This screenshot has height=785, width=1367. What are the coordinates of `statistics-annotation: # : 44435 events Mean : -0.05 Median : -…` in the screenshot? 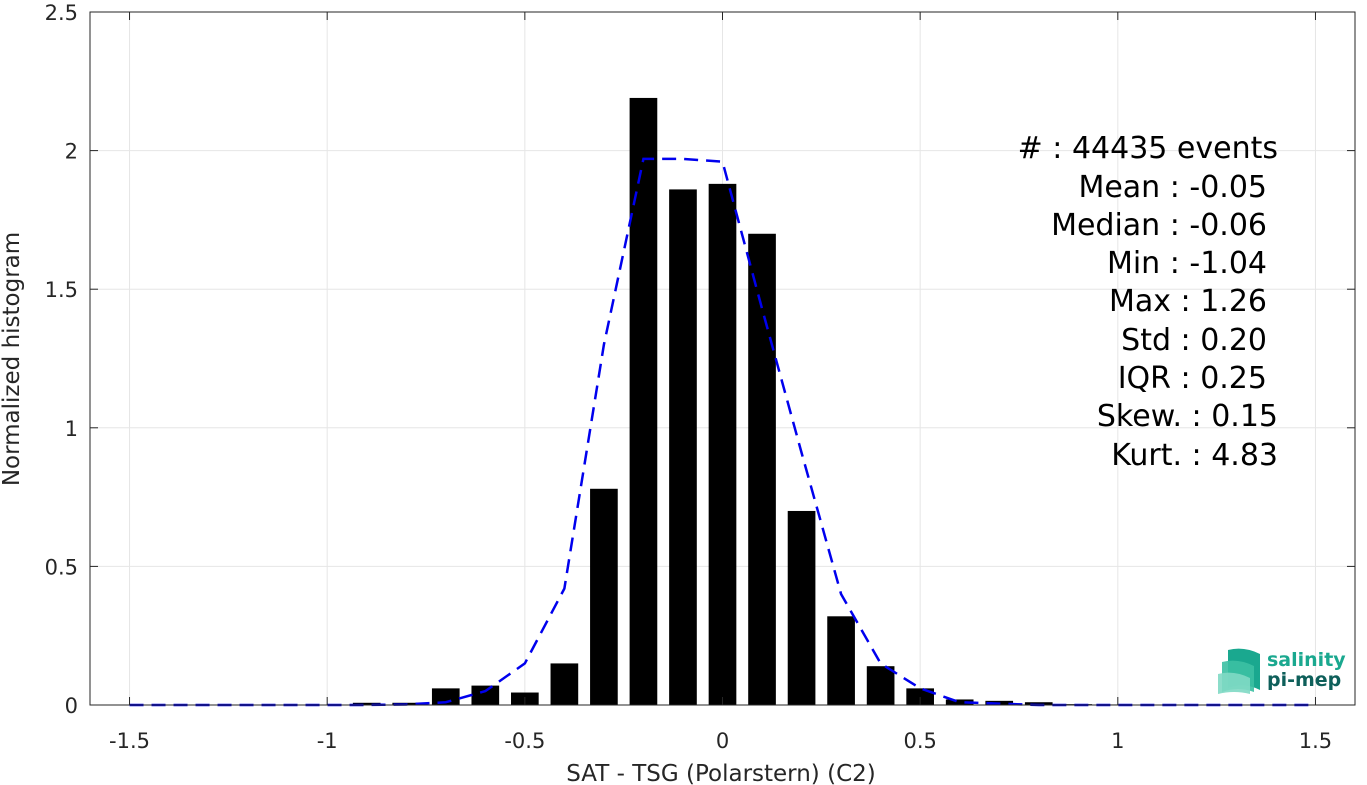 It's located at (1148, 302).